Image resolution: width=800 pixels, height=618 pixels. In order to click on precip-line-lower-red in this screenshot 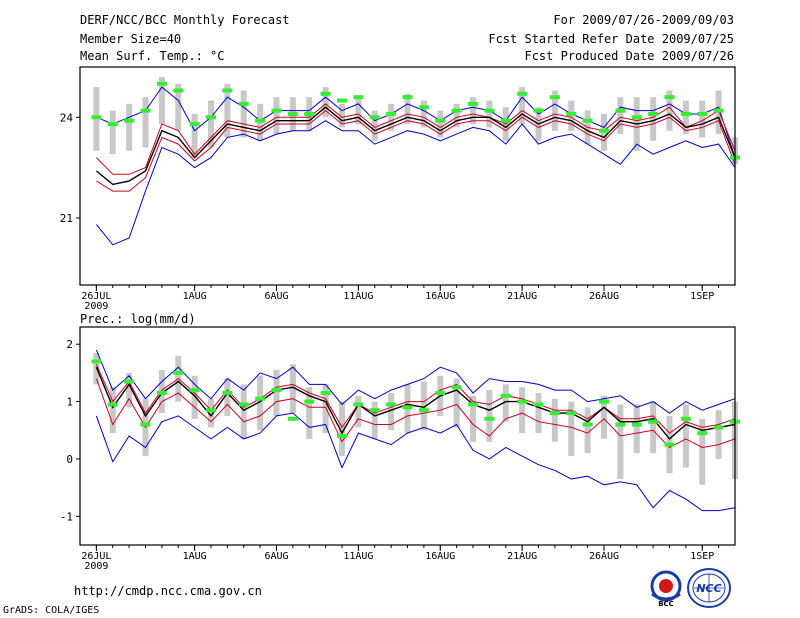, I will do `click(415, 413)`.